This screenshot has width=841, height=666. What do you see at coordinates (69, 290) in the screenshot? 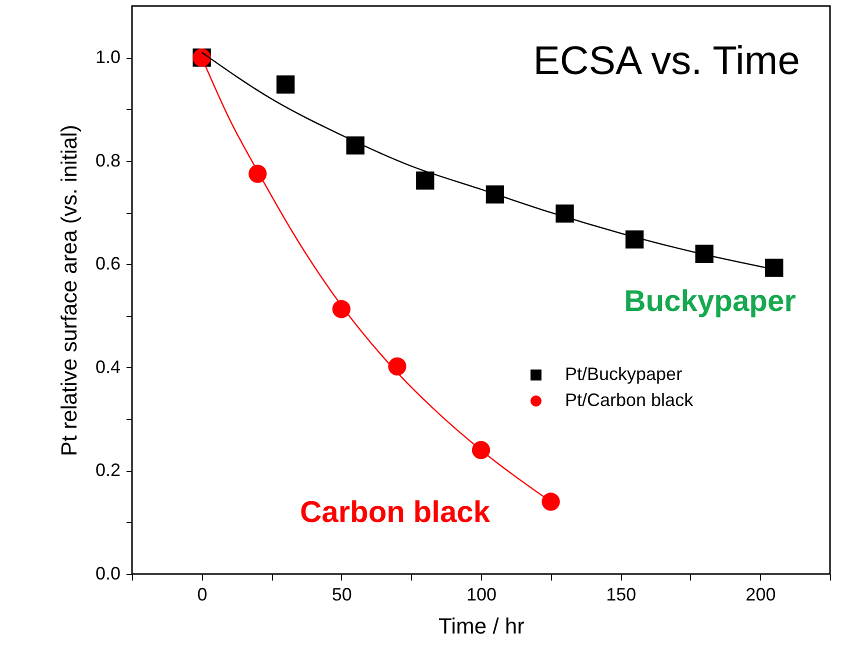
I see `y-axis-title: Pt relative surface area (vs. initial)` at bounding box center [69, 290].